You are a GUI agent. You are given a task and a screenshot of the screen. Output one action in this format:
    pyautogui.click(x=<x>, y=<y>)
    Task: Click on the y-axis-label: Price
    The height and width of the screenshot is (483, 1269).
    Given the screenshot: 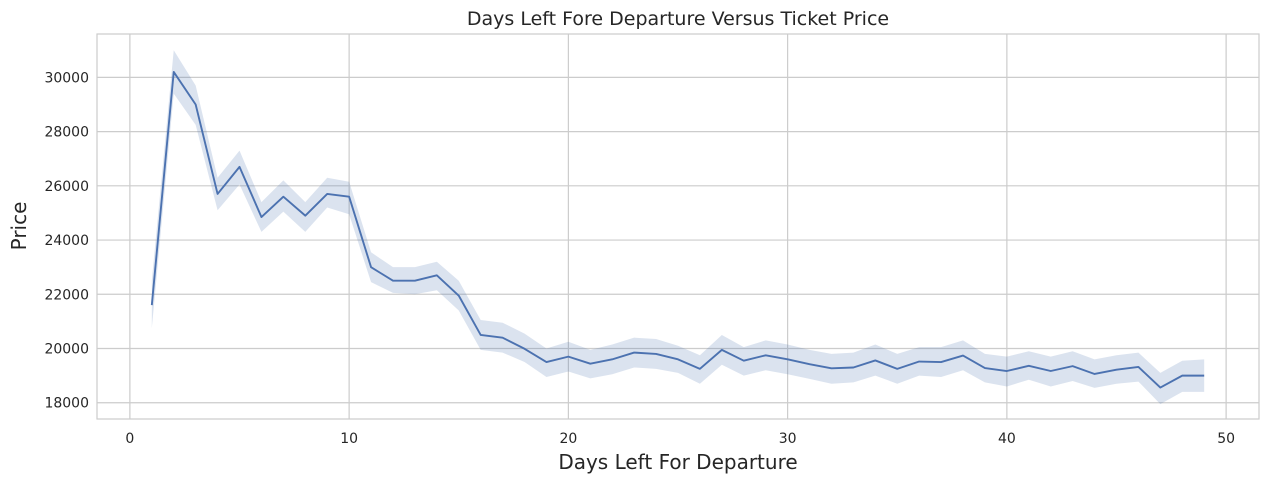 What is the action you would take?
    pyautogui.click(x=19, y=226)
    